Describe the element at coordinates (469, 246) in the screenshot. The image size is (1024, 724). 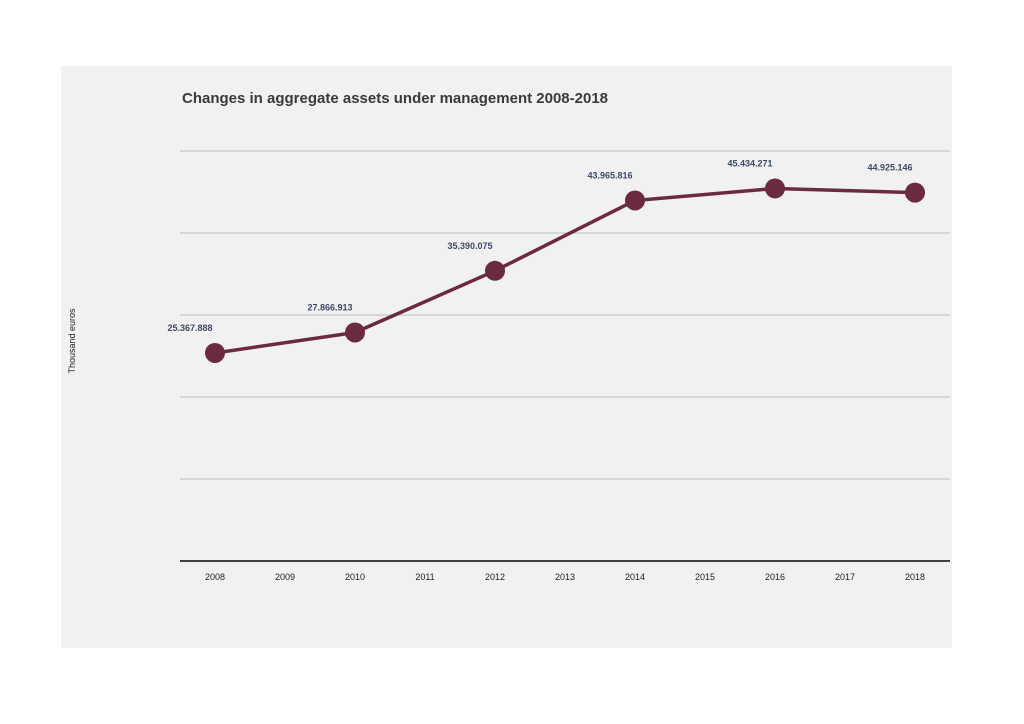
I see `data-label: 35.390.075` at that location.